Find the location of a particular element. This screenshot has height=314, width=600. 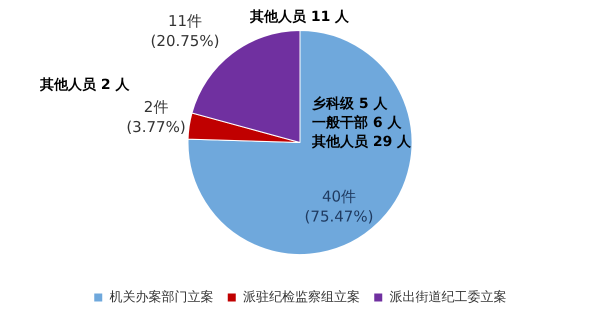

legend-label: 派出街道纪工委立案 is located at coordinates (447, 296).